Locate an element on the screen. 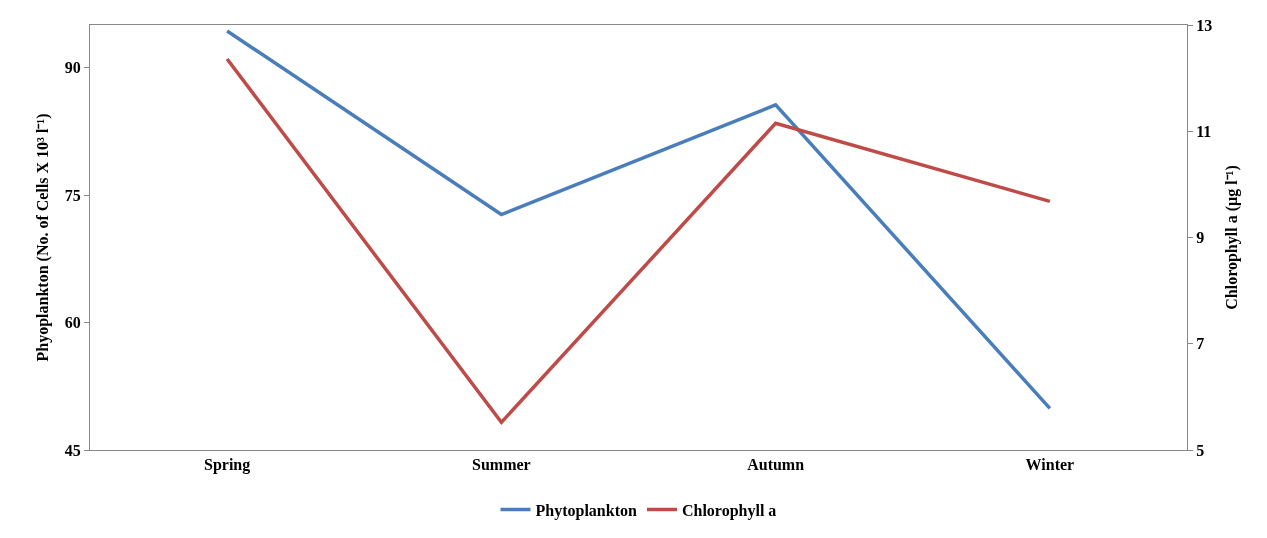 The height and width of the screenshot is (538, 1267). y2-tick-label: 9 is located at coordinates (1200, 238).